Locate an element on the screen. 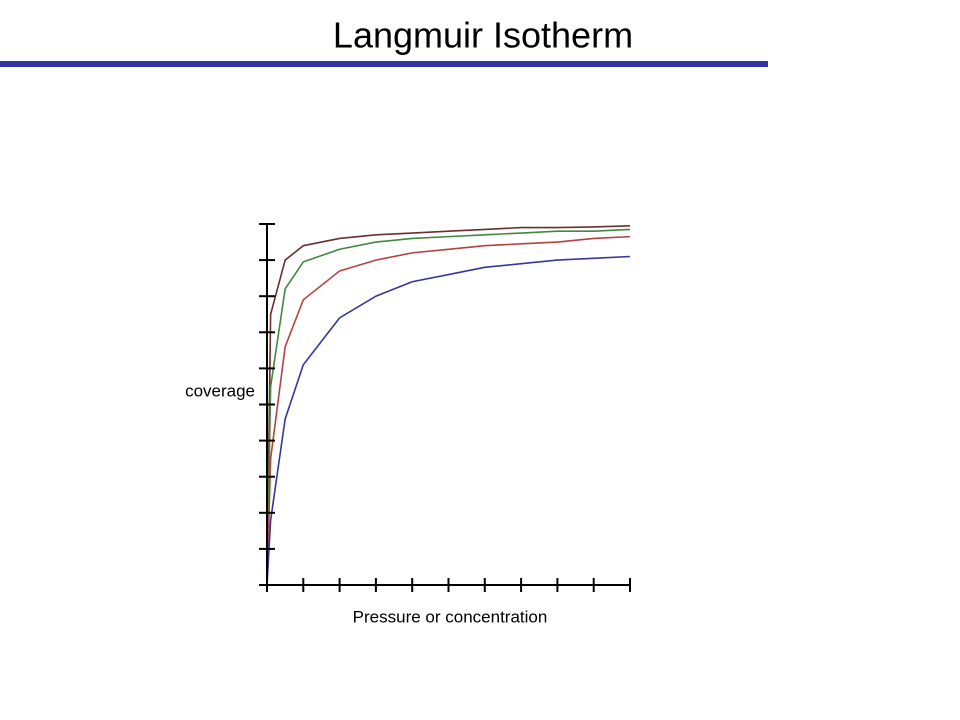 This screenshot has width=960, height=720. x-axis-label: Pressure or concentration is located at coordinates (450, 616).